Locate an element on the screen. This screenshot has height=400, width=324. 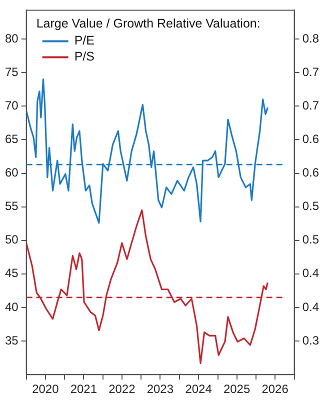
y-tick-label: 65 is located at coordinates (11, 139).